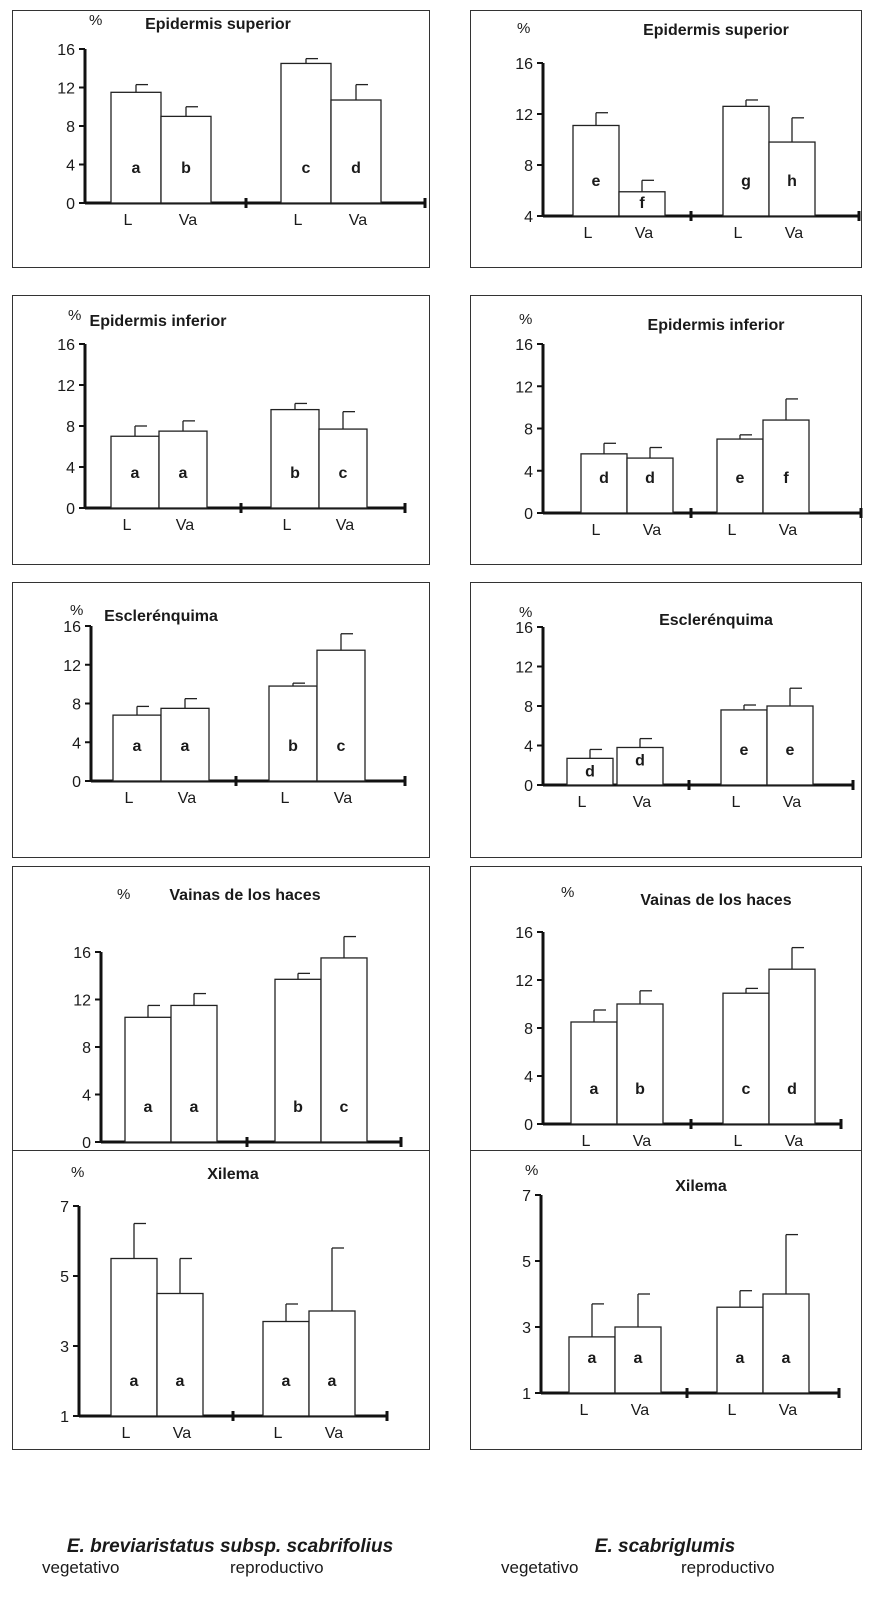 The height and width of the screenshot is (1606, 881). I want to click on chart-title: Epidermis inferior, so click(716, 325).